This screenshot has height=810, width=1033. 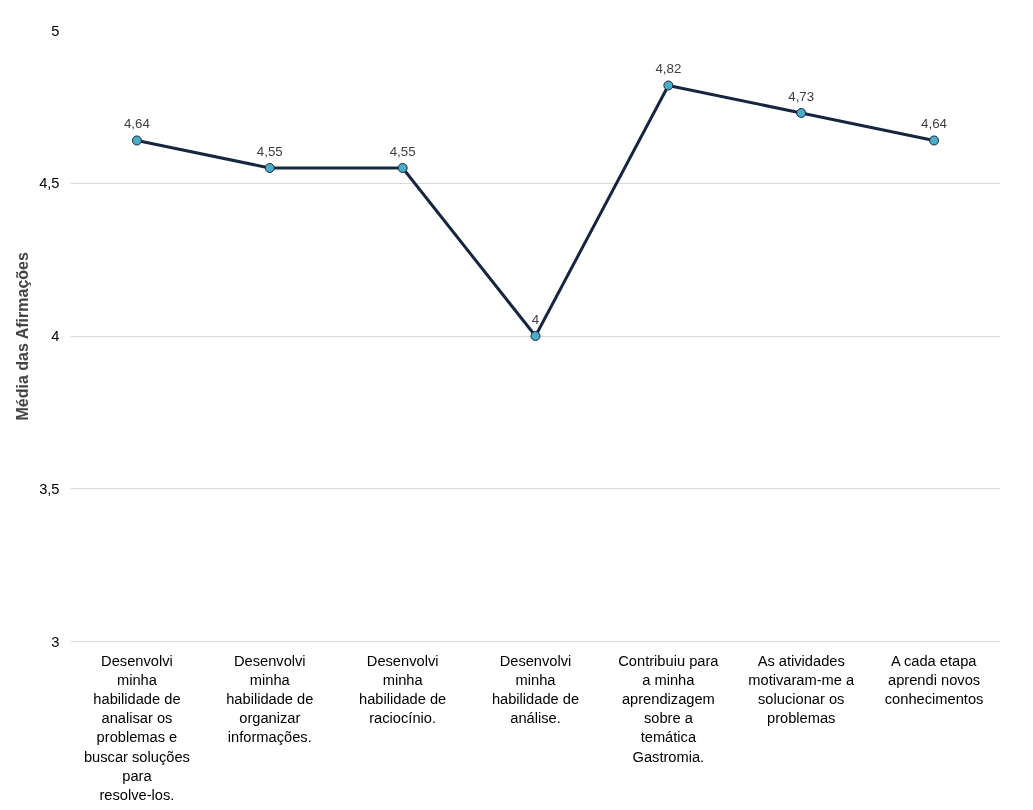 I want to click on y-tick-label: 4,5, so click(x=49, y=183).